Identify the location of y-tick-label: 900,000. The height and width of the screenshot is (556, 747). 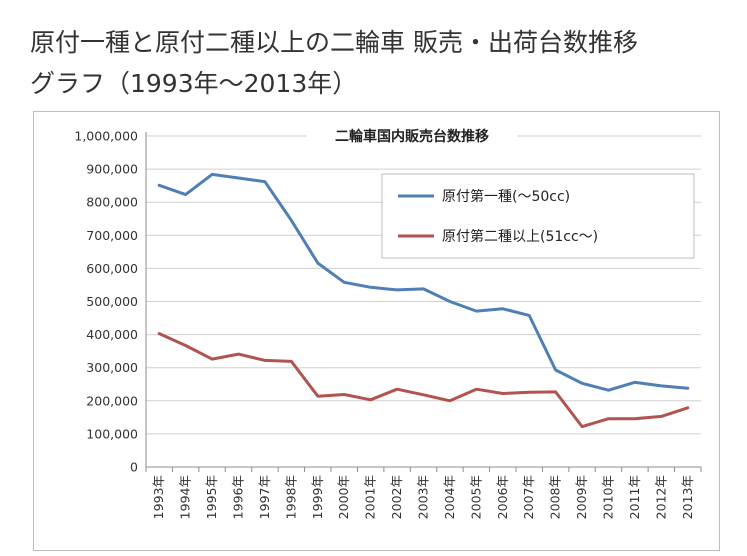
(112, 169).